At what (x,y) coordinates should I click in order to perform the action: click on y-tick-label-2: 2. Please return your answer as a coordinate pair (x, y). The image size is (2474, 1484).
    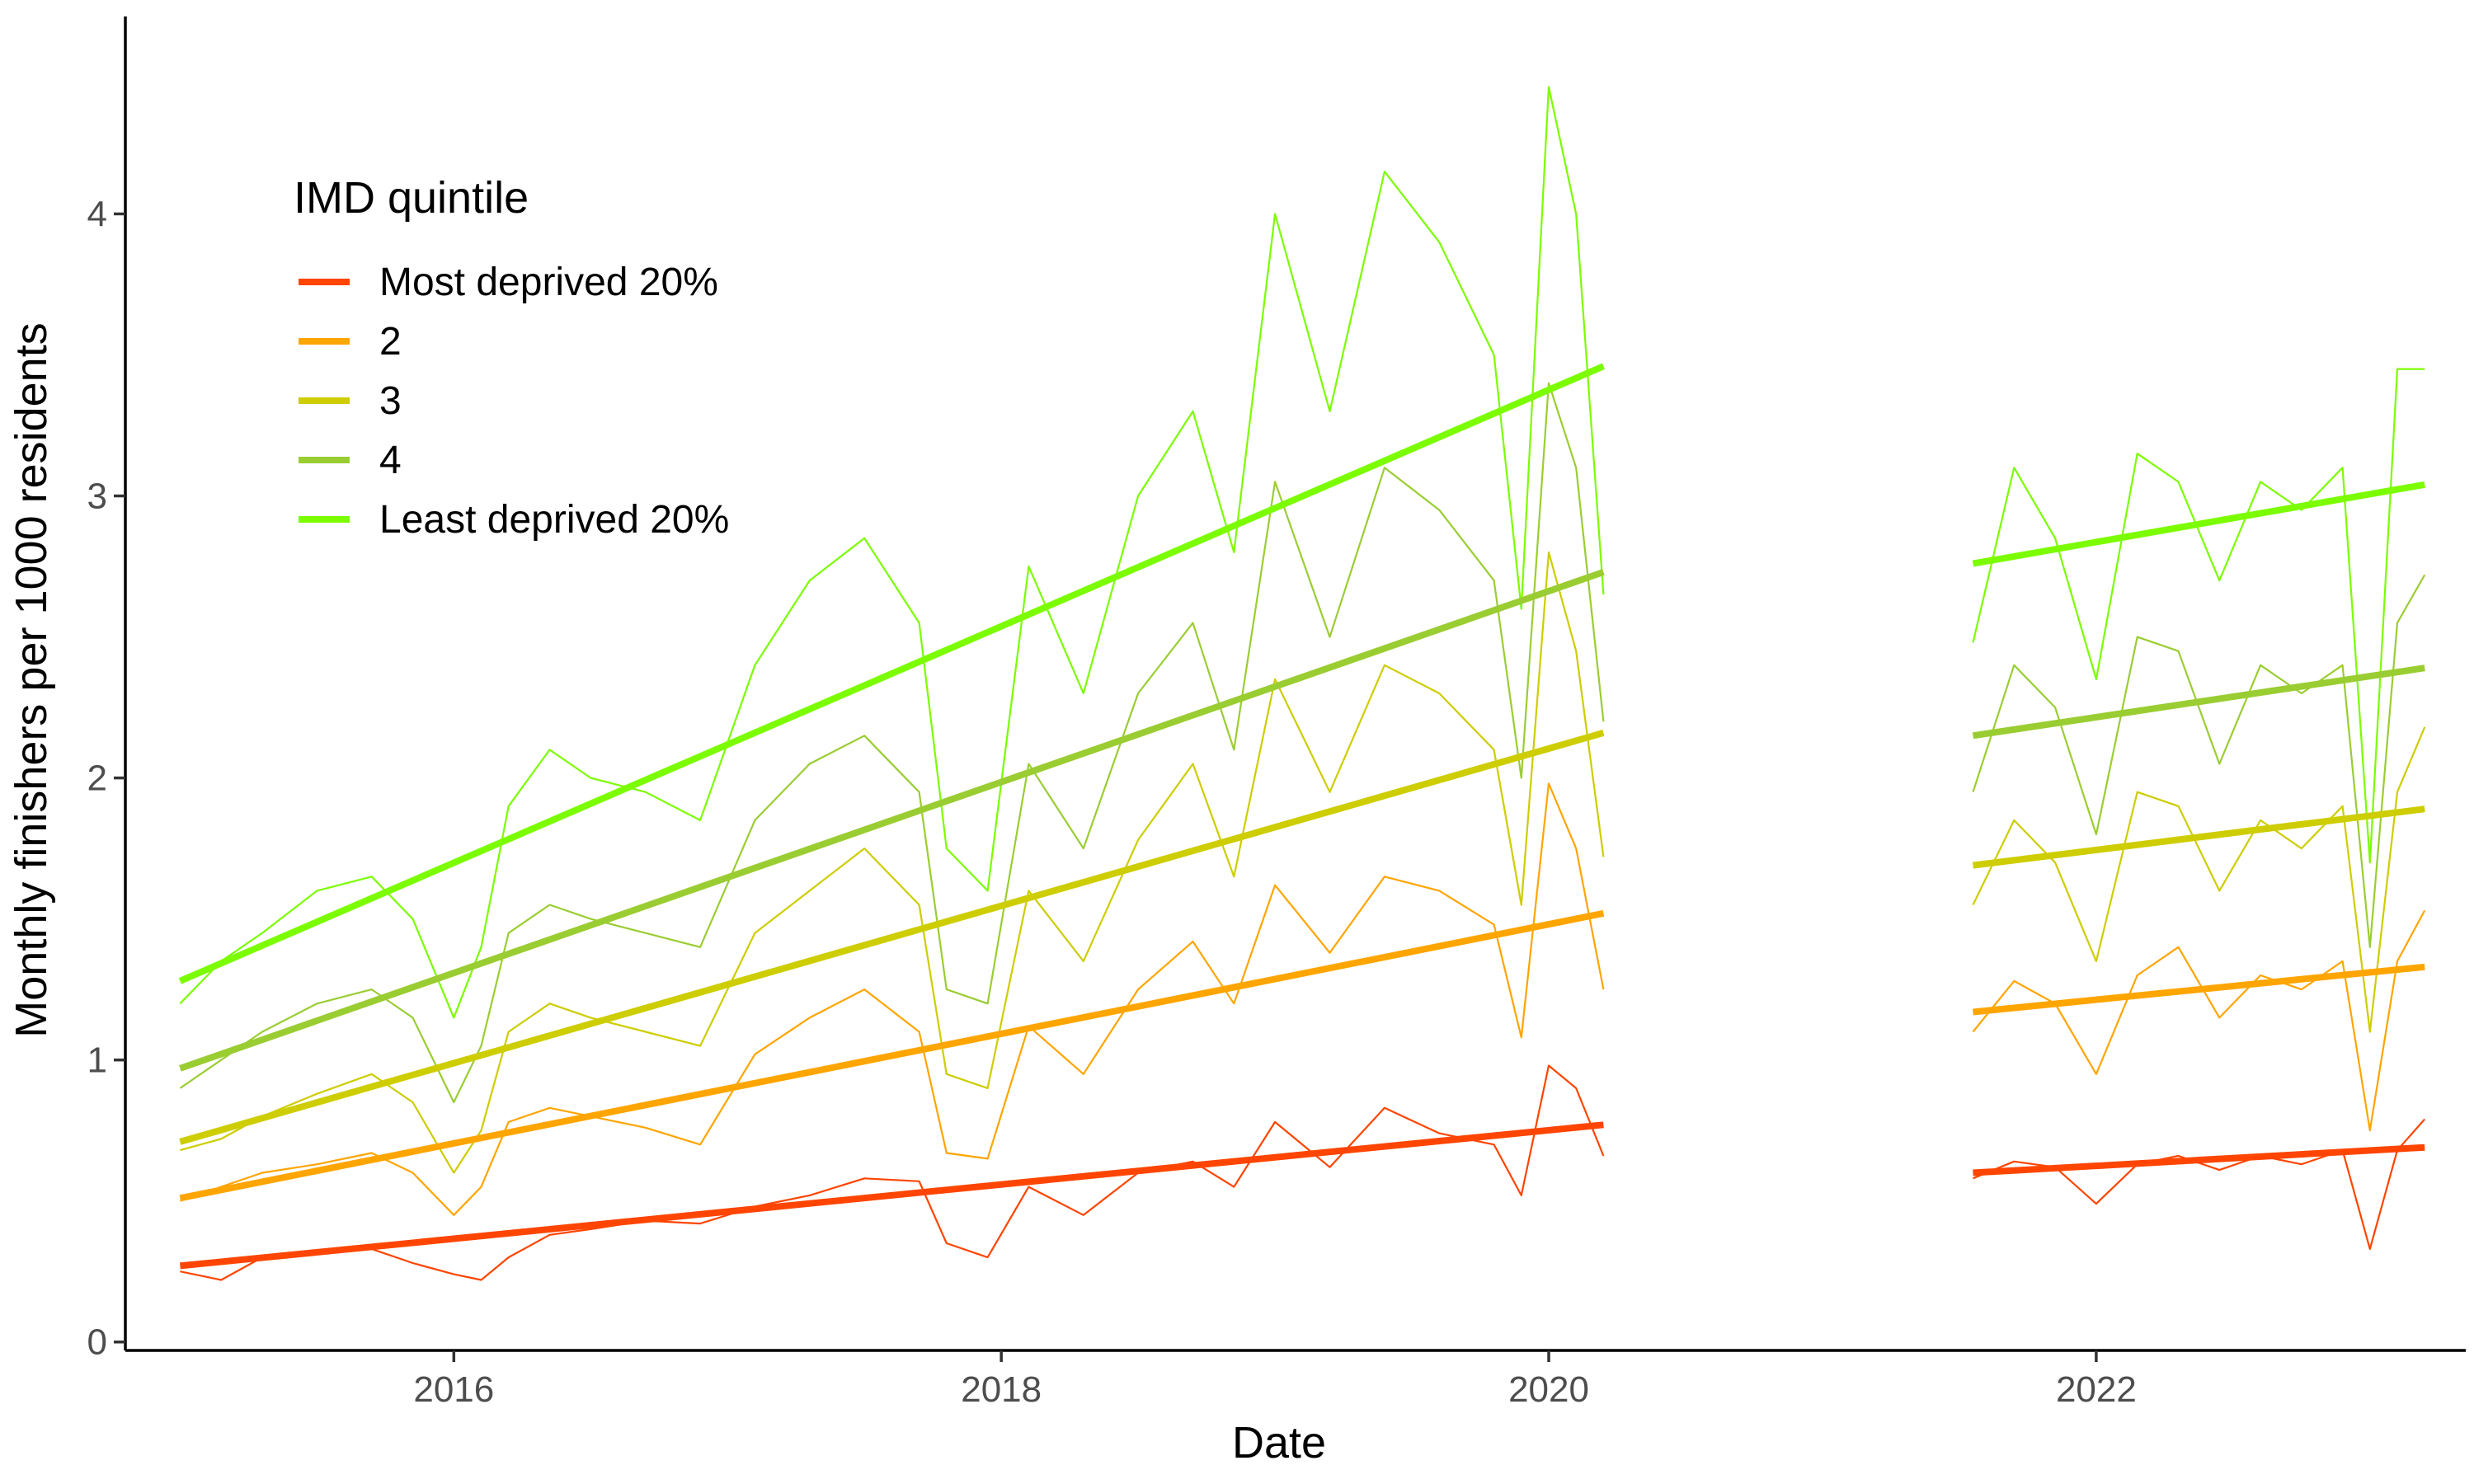
    Looking at the image, I should click on (97, 778).